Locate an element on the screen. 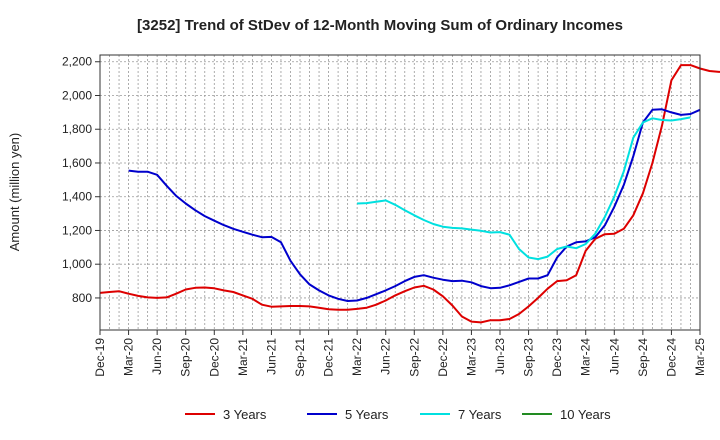  x-tick-label: Dec-23 is located at coordinates (557, 357).